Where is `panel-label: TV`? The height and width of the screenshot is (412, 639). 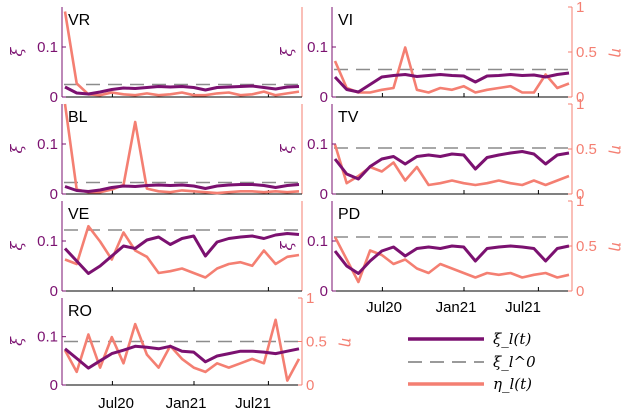 panel-label: TV is located at coordinates (348, 117).